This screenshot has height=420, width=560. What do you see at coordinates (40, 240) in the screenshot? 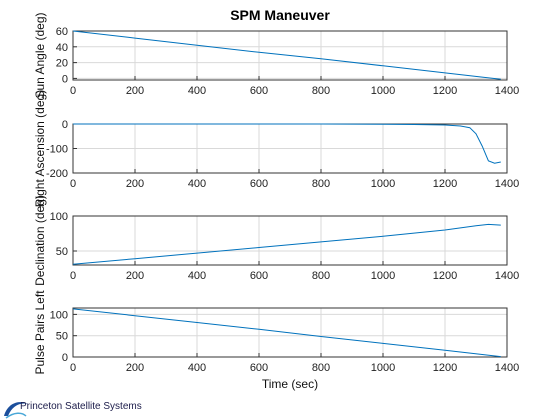
I see `y-axis-label: Declination (deg)` at bounding box center [40, 240].